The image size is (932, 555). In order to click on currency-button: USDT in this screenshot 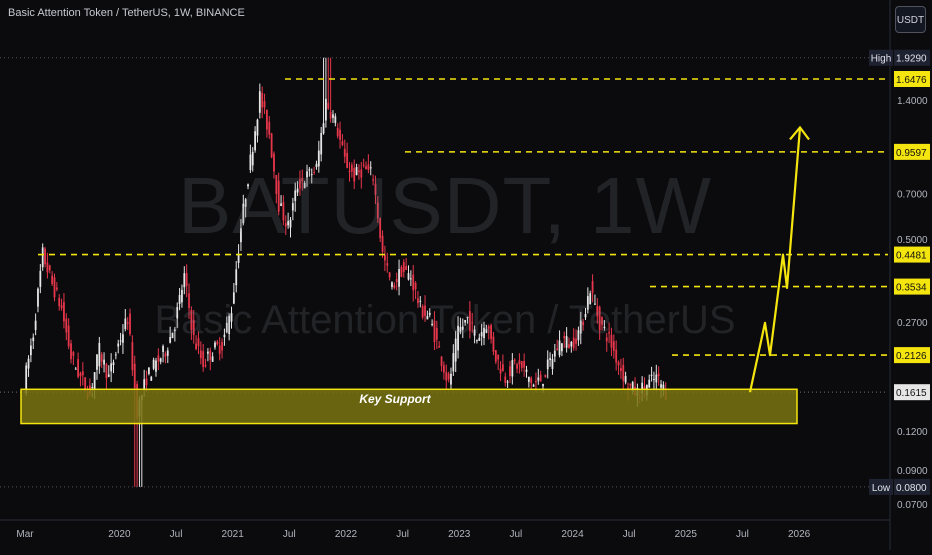, I will do `click(910, 19)`.